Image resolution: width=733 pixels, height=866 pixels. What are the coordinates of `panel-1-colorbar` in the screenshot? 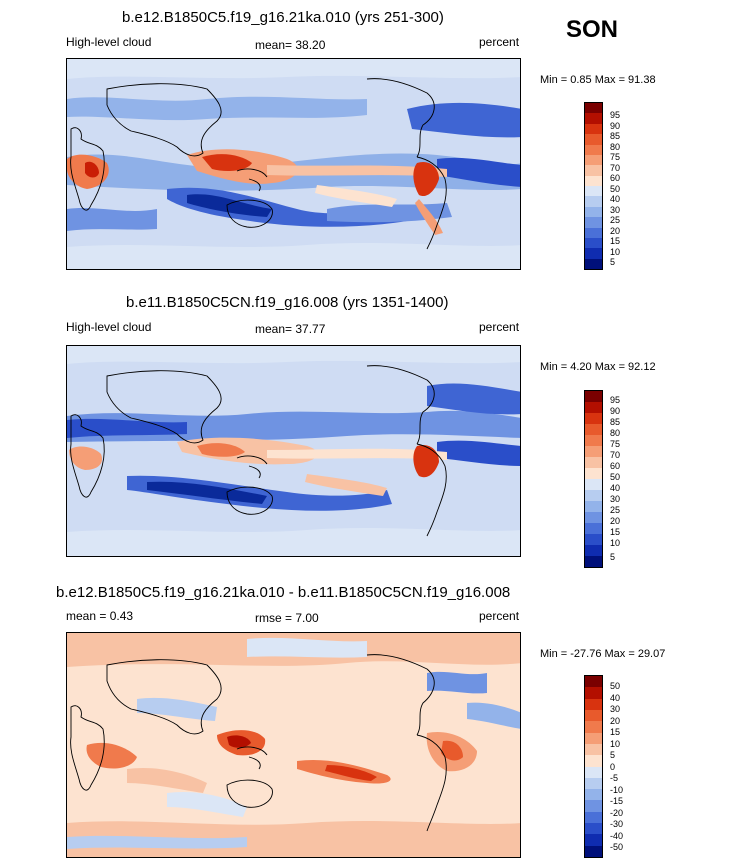 It's located at (593, 186).